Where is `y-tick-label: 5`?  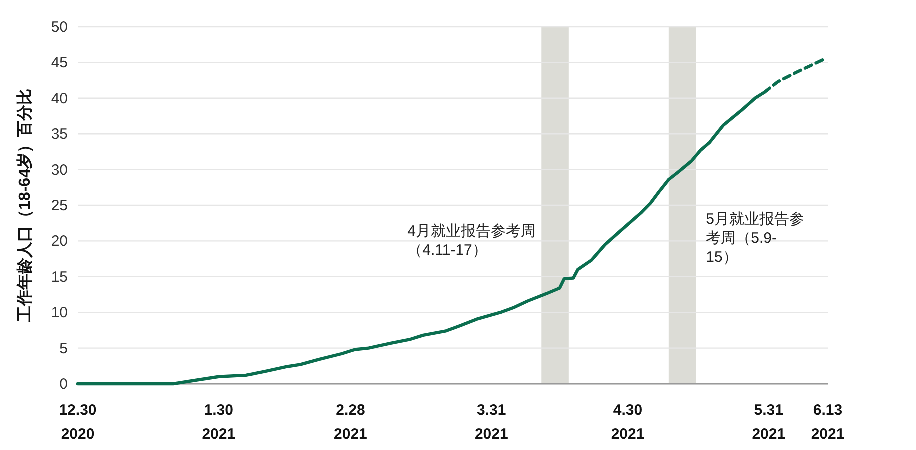
y-tick-label: 5 is located at coordinates (64, 349).